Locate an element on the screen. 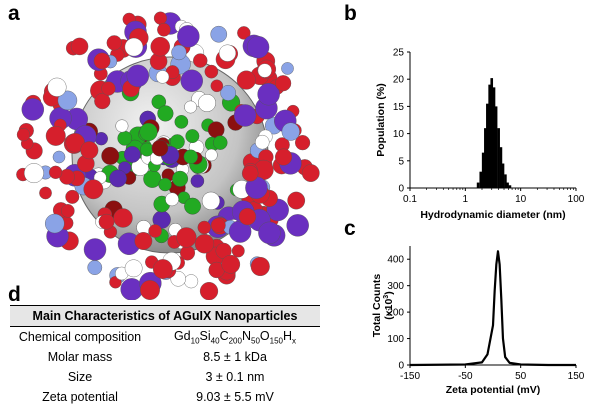 This screenshot has width=594, height=418. y-tick-label: 300 is located at coordinates (395, 286).